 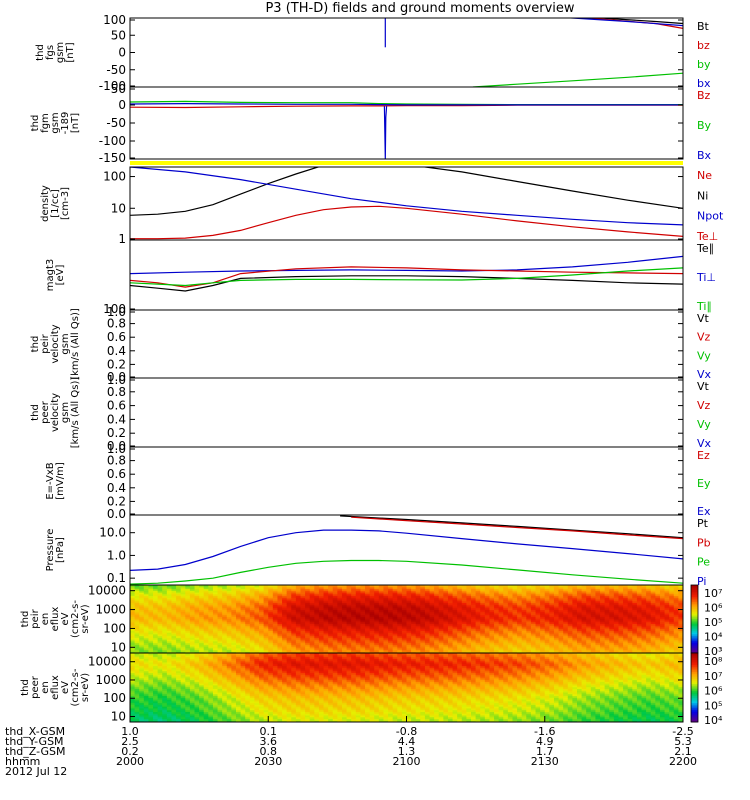 I want to click on series-Pb, so click(x=517, y=528).